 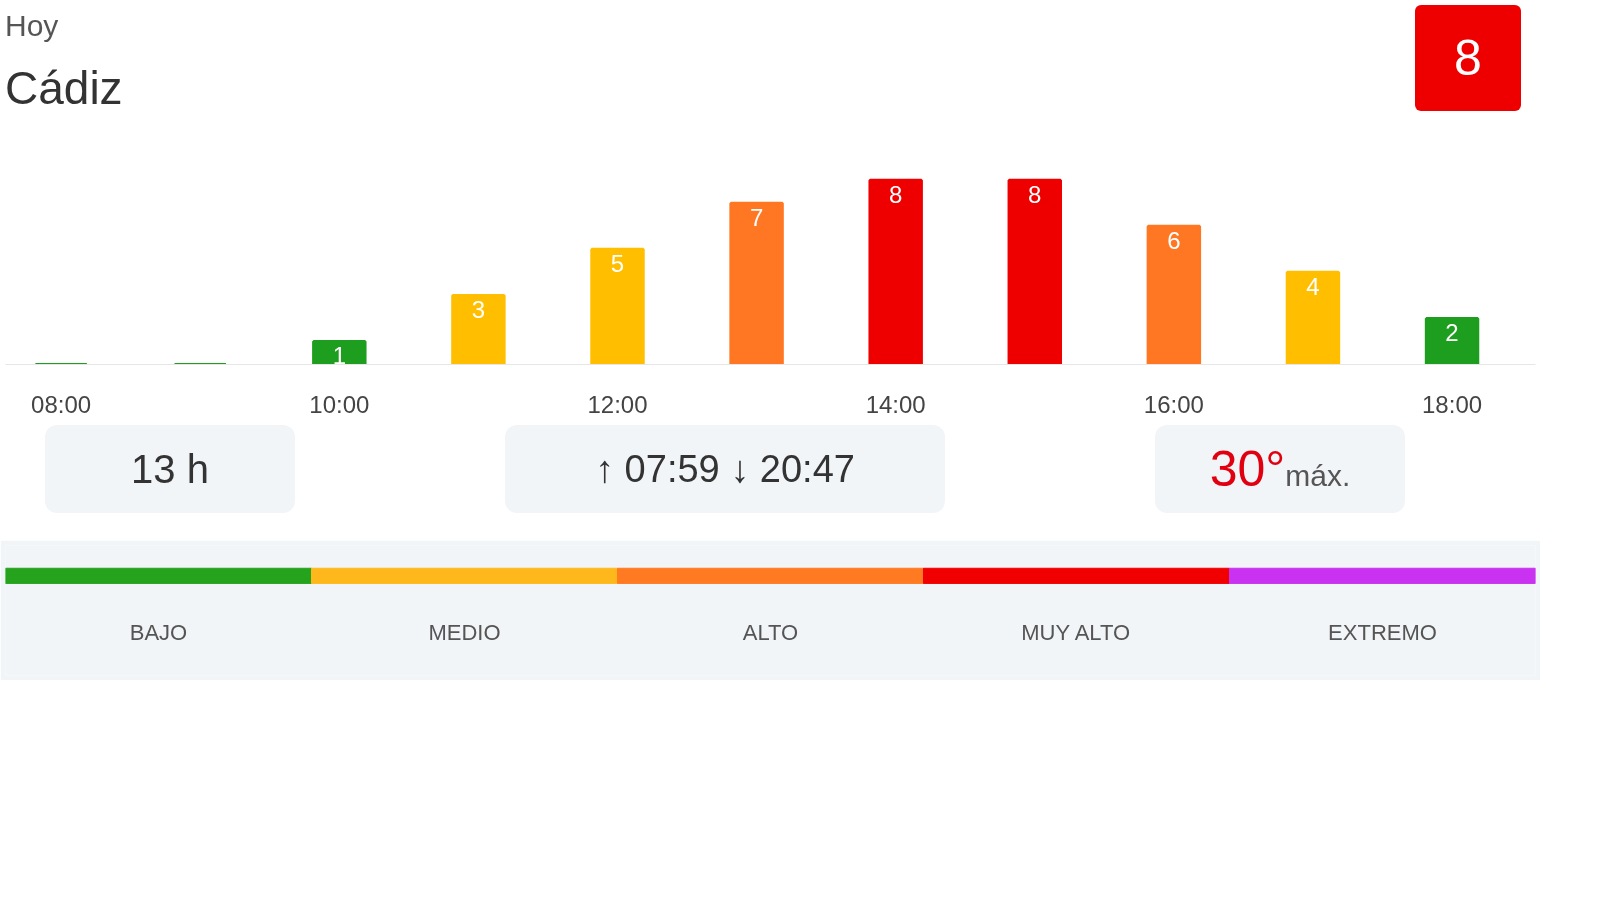 What do you see at coordinates (61, 404) in the screenshot?
I see `x-tick-label: 08:00` at bounding box center [61, 404].